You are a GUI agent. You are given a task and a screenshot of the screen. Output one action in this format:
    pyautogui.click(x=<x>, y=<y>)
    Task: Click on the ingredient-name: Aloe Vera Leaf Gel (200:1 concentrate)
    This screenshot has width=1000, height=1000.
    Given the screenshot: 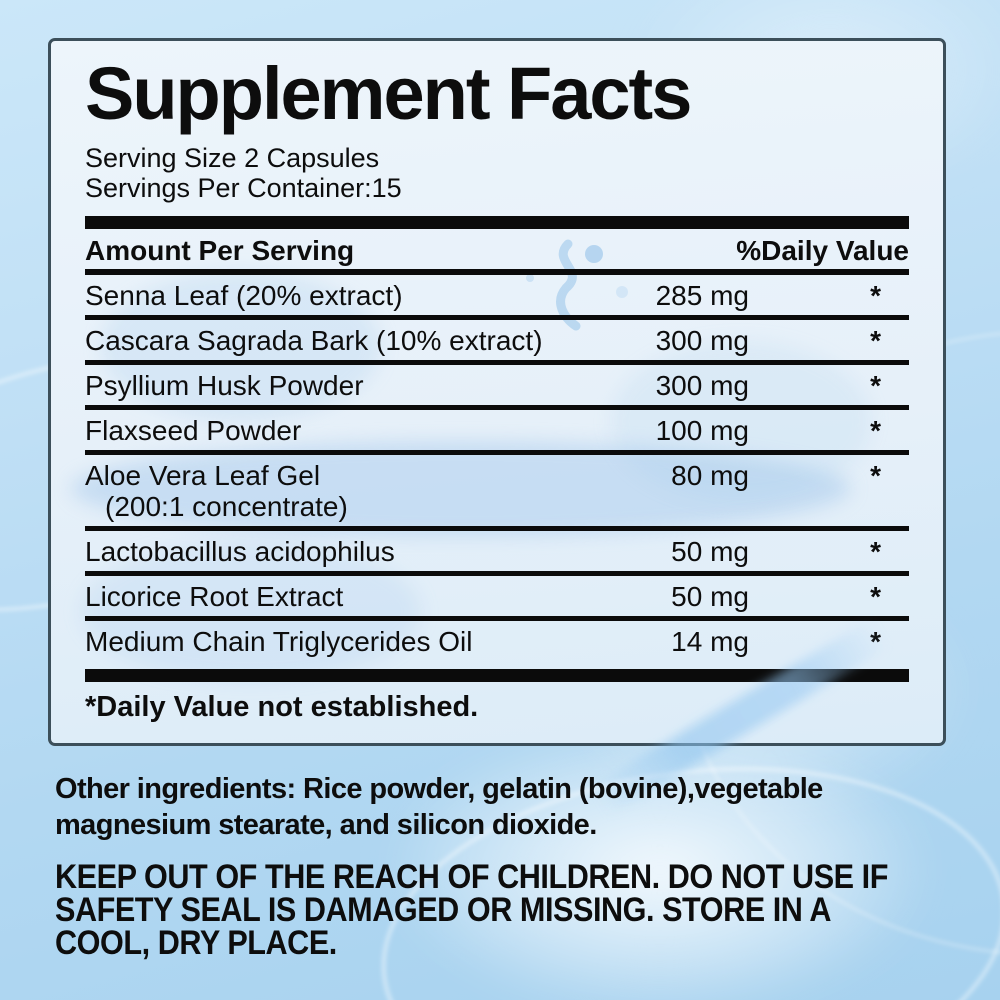 What is the action you would take?
    pyautogui.click(x=332, y=491)
    